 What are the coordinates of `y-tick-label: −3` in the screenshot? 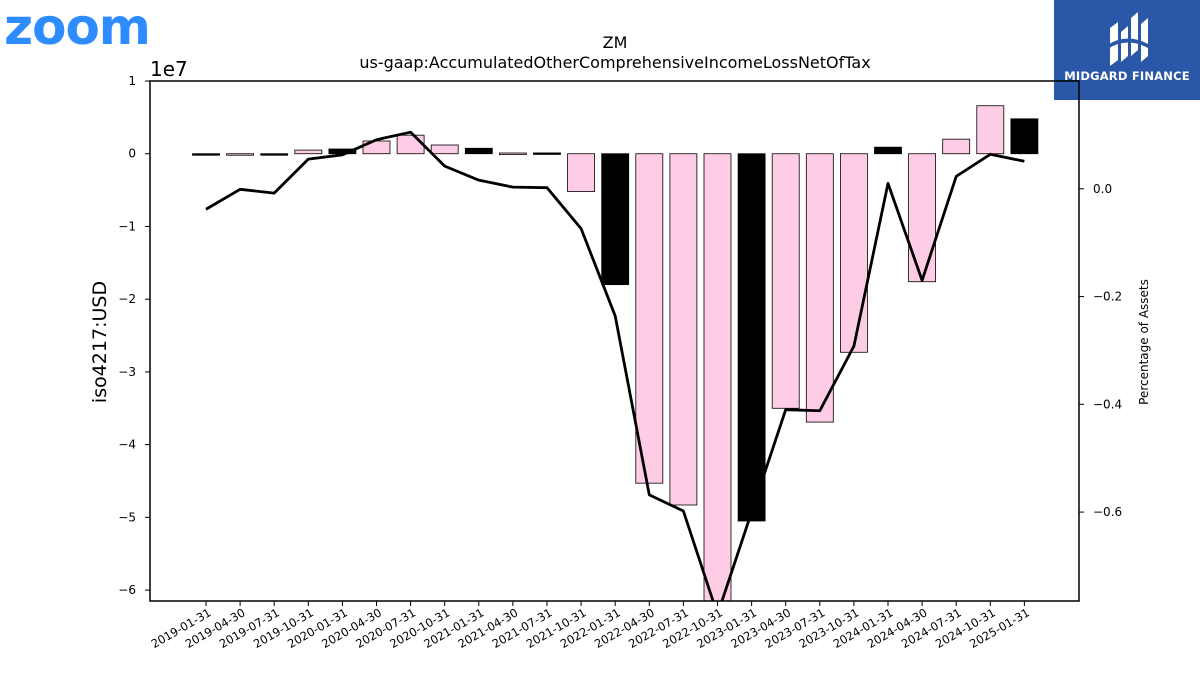 It's located at (127, 372).